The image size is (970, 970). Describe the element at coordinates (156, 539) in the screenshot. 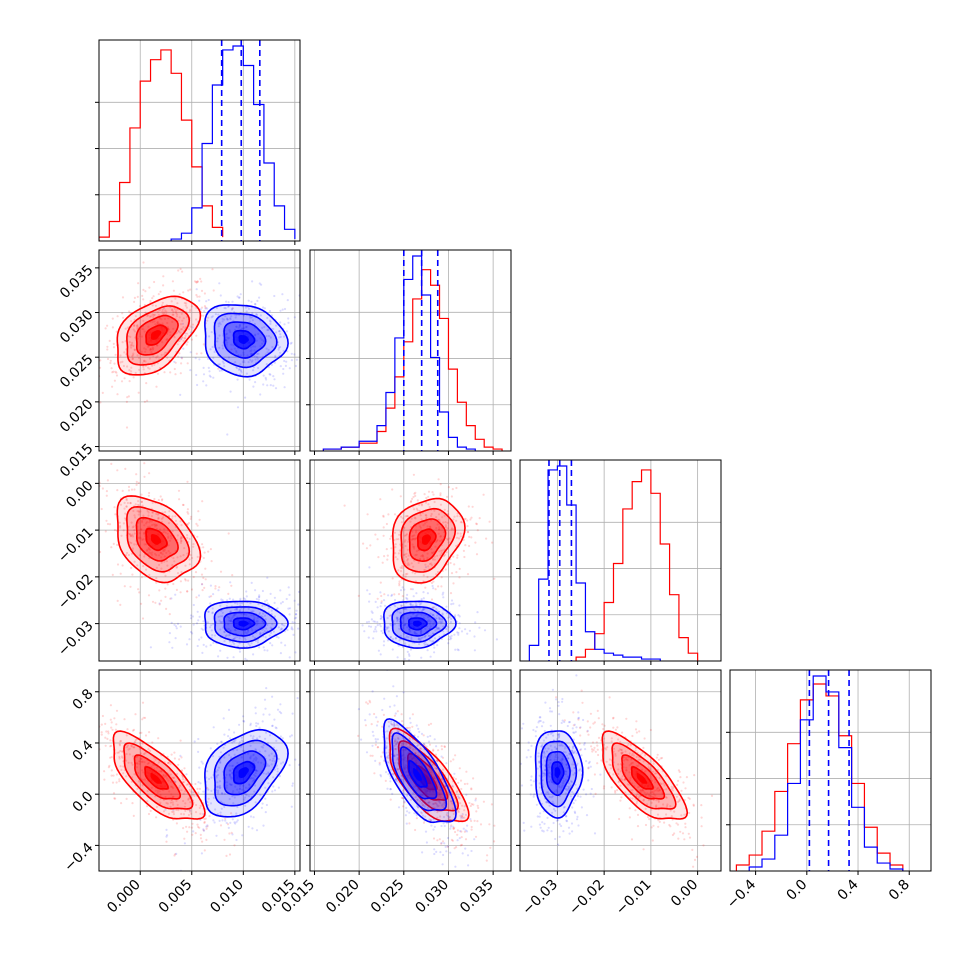

I see `contour-line` at that location.